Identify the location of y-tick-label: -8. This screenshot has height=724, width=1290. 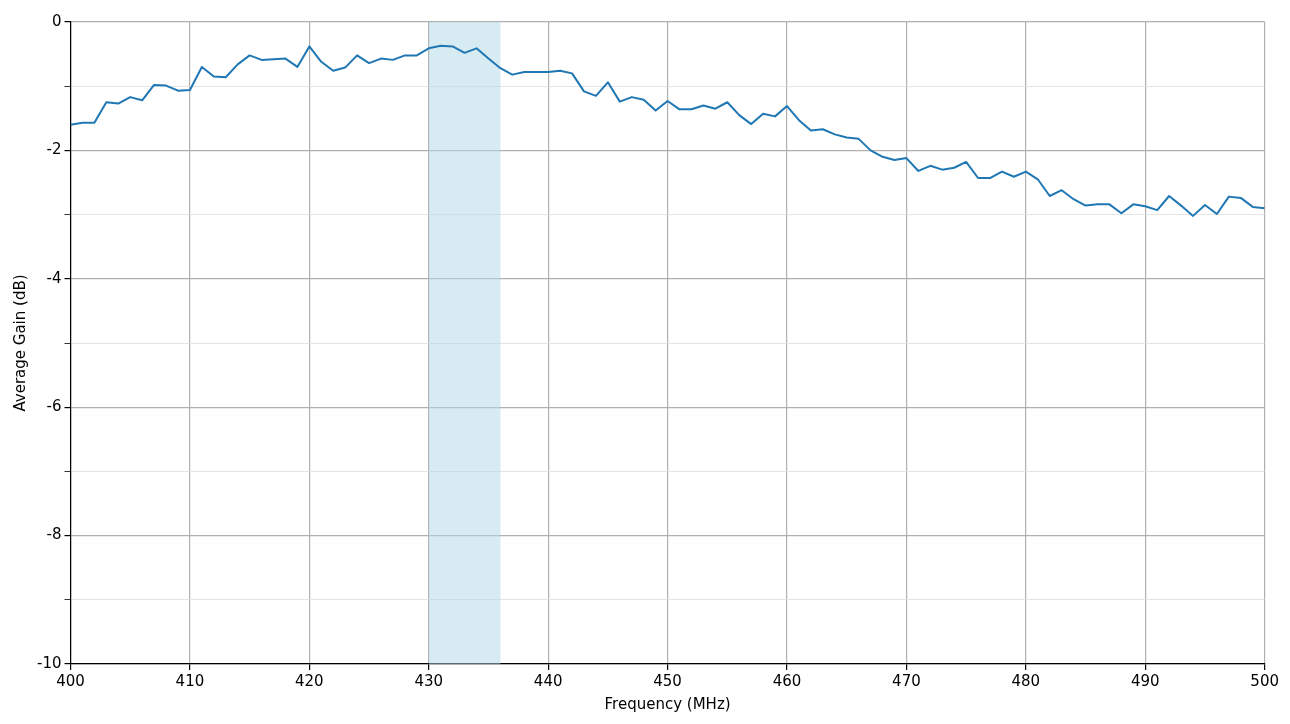
(54, 534).